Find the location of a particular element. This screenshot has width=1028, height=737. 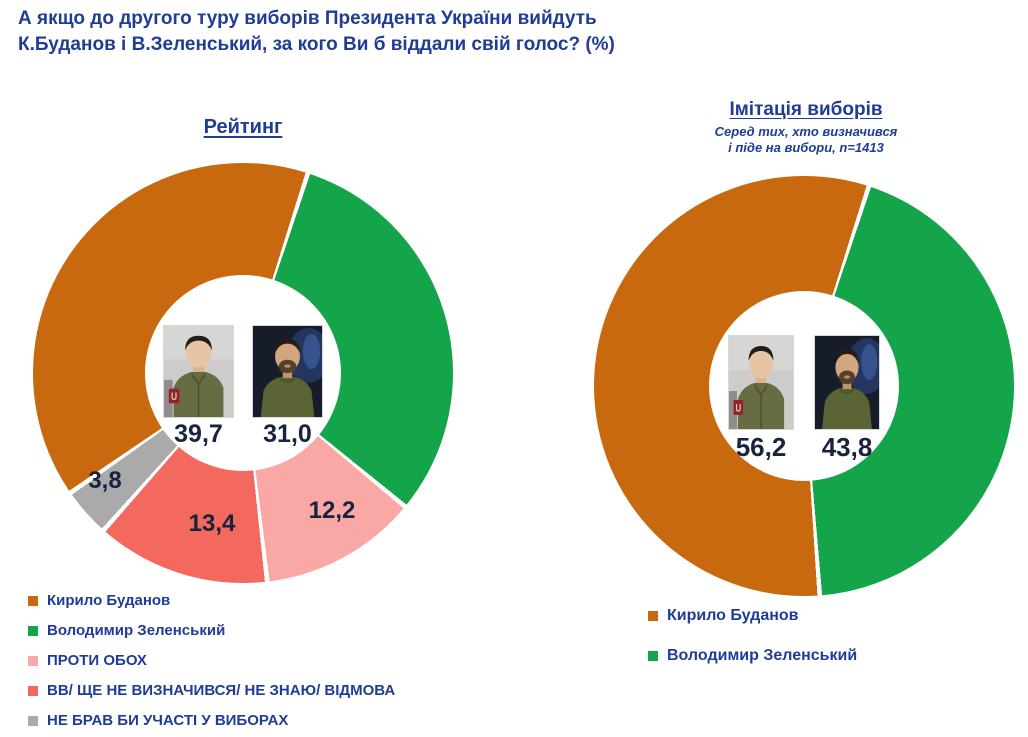

legend-label: ПРОТИ ОБОХ is located at coordinates (97, 660).